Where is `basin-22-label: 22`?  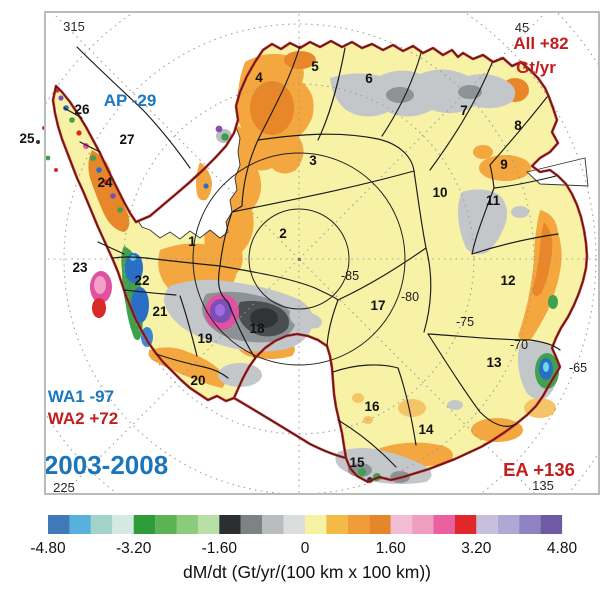 basin-22-label: 22 is located at coordinates (141, 280).